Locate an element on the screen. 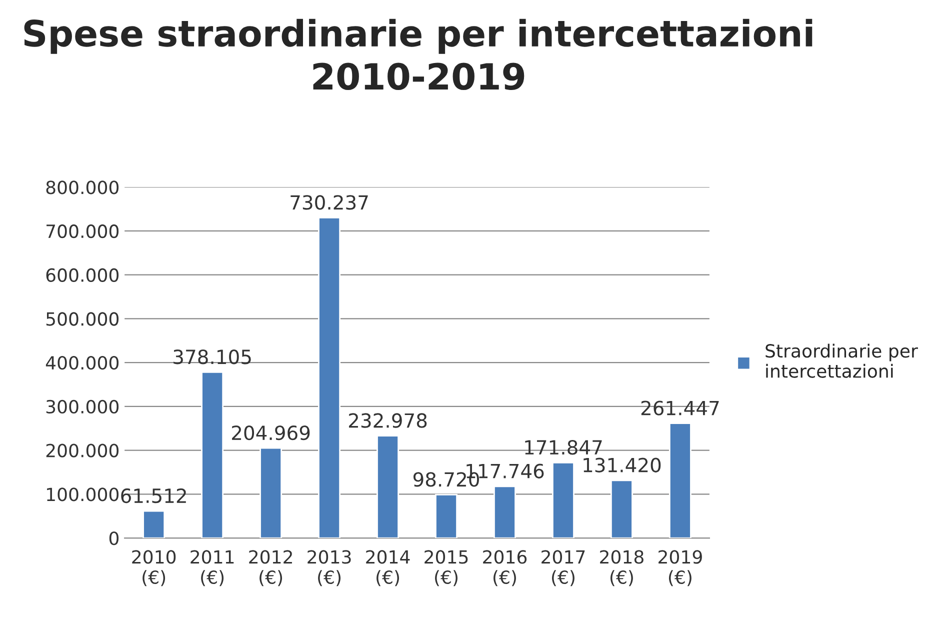 Image resolution: width=951 pixels, height=630 pixels. x-tick-label: 2018 (€) is located at coordinates (622, 568).